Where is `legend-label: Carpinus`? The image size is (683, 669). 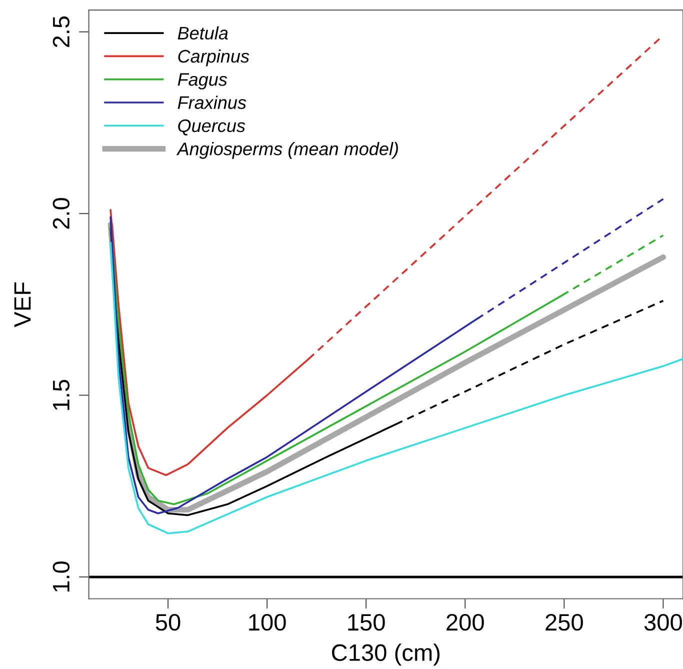 legend-label: Carpinus is located at coordinates (214, 57).